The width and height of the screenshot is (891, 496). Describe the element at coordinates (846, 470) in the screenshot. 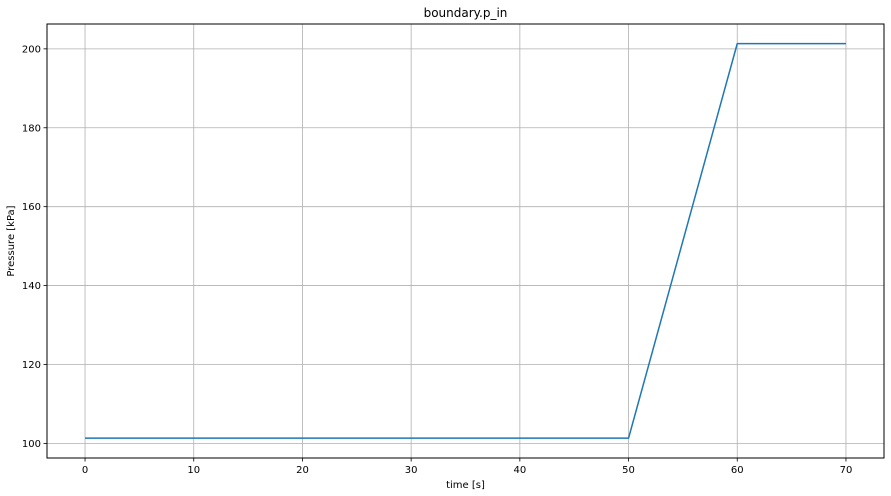

I see `x-tick-label: 70` at that location.